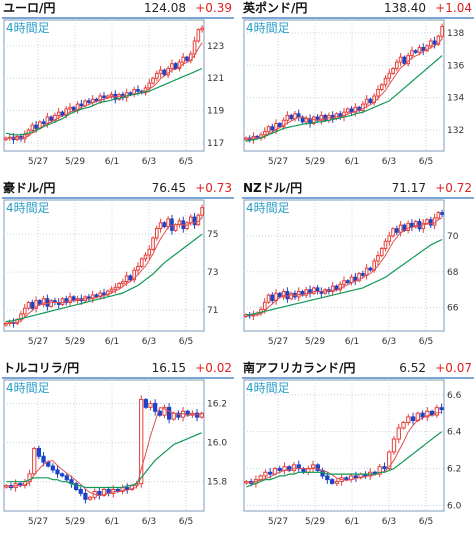  Describe the element at coordinates (213, 188) in the screenshot. I see `chart-change: +0.73` at that location.